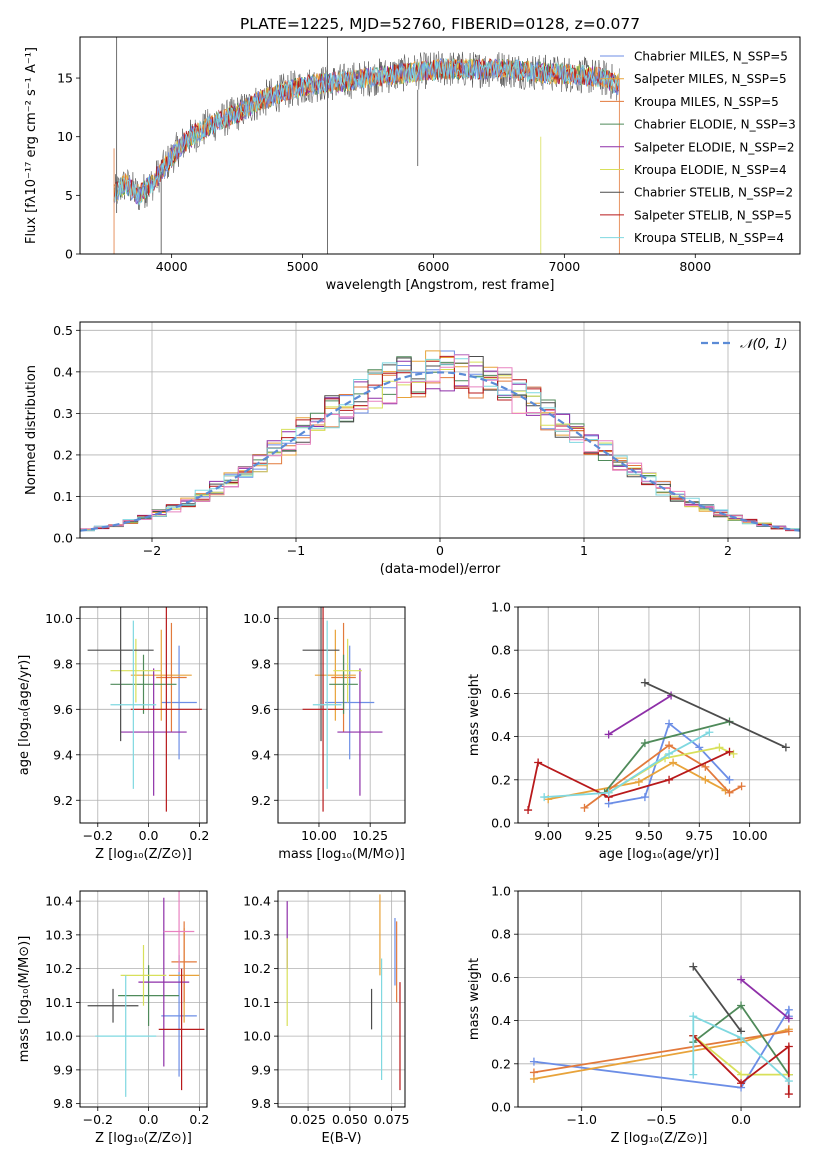 The image size is (819, 1170). Describe the element at coordinates (392, 1119) in the screenshot. I see `x-tick-label: 0.075` at that location.